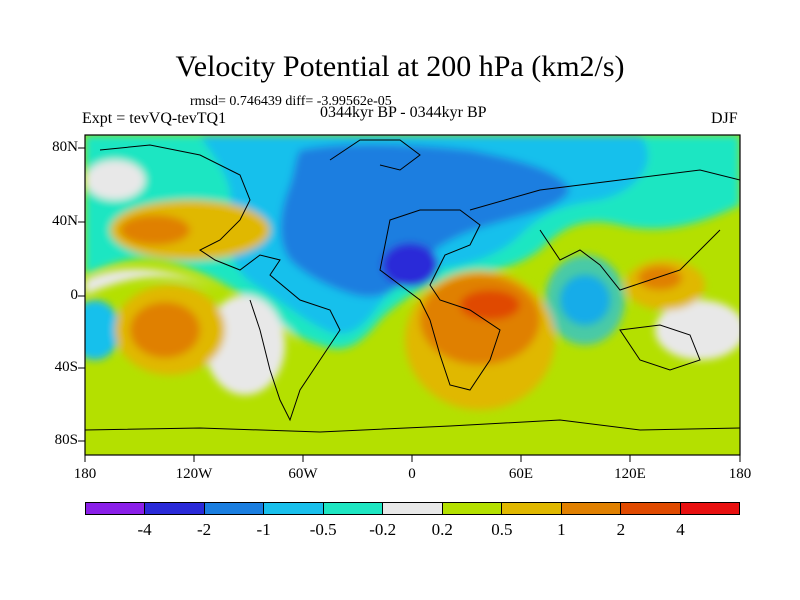 This screenshot has width=800, height=600. I want to click on colorbar-label: -1, so click(263, 529).